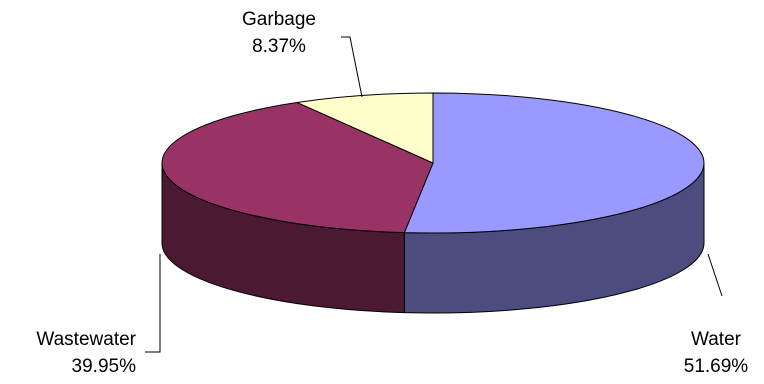  I want to click on slice-value-garbage: 8.37%, so click(279, 46).